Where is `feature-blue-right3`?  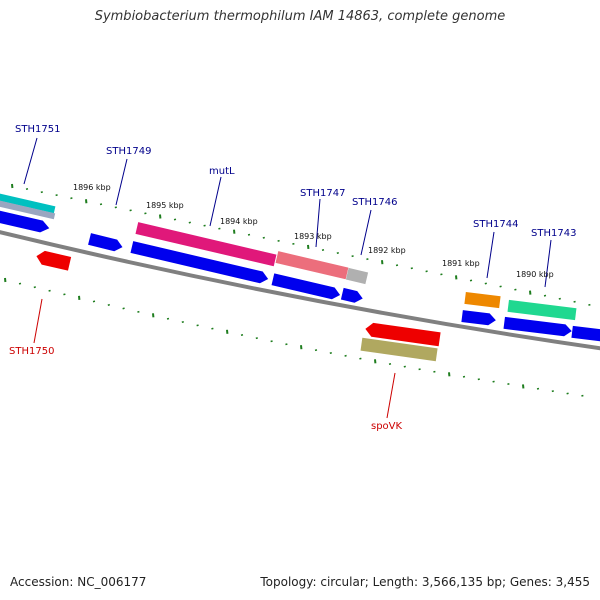
feature-blue-right3 is located at coordinates (585, 333).